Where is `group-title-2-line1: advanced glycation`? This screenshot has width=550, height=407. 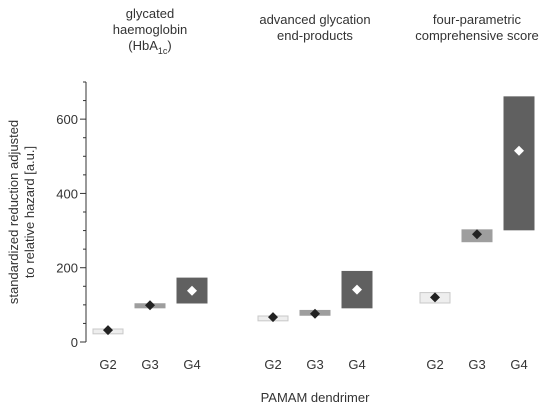 group-title-2-line1: advanced glycation is located at coordinates (314, 19).